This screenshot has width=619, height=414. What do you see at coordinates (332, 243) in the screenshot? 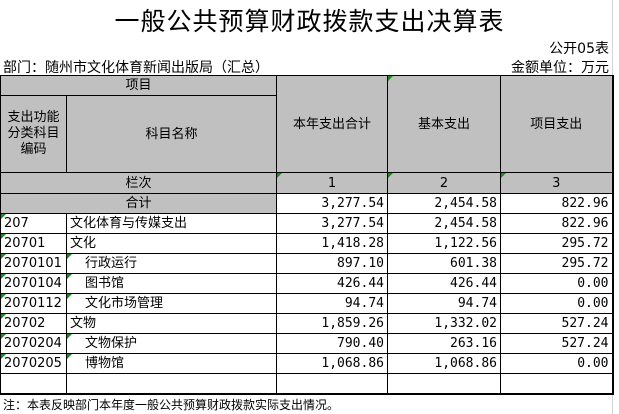
I see `total-cell: 1,418.28` at bounding box center [332, 243].